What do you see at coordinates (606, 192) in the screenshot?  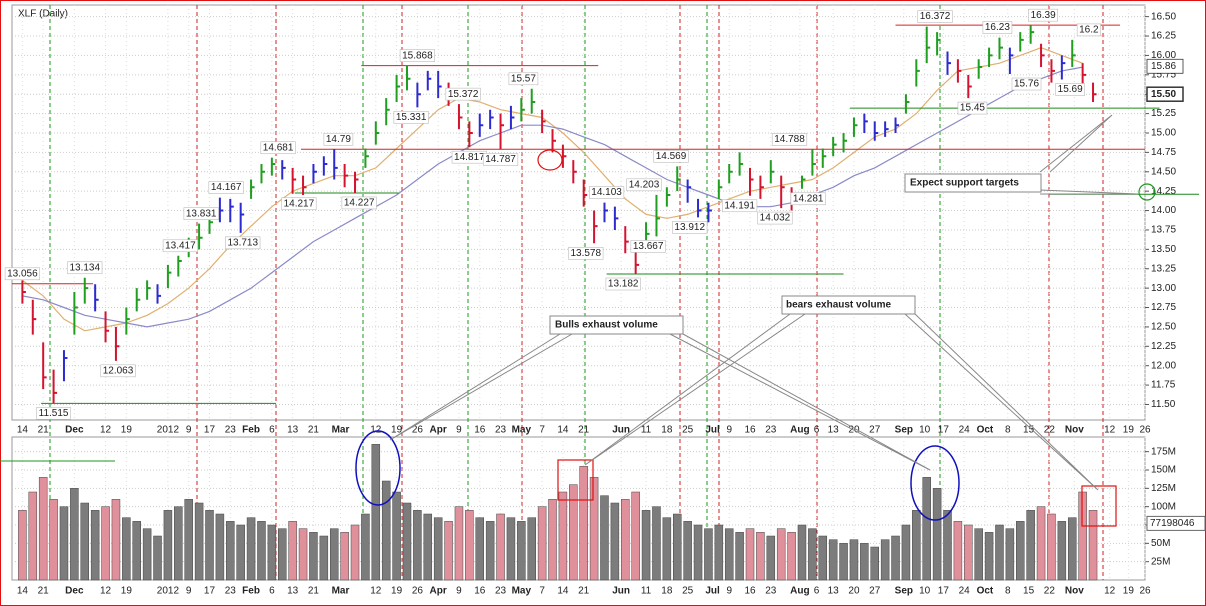 I see `price-label: 14.103` at bounding box center [606, 192].